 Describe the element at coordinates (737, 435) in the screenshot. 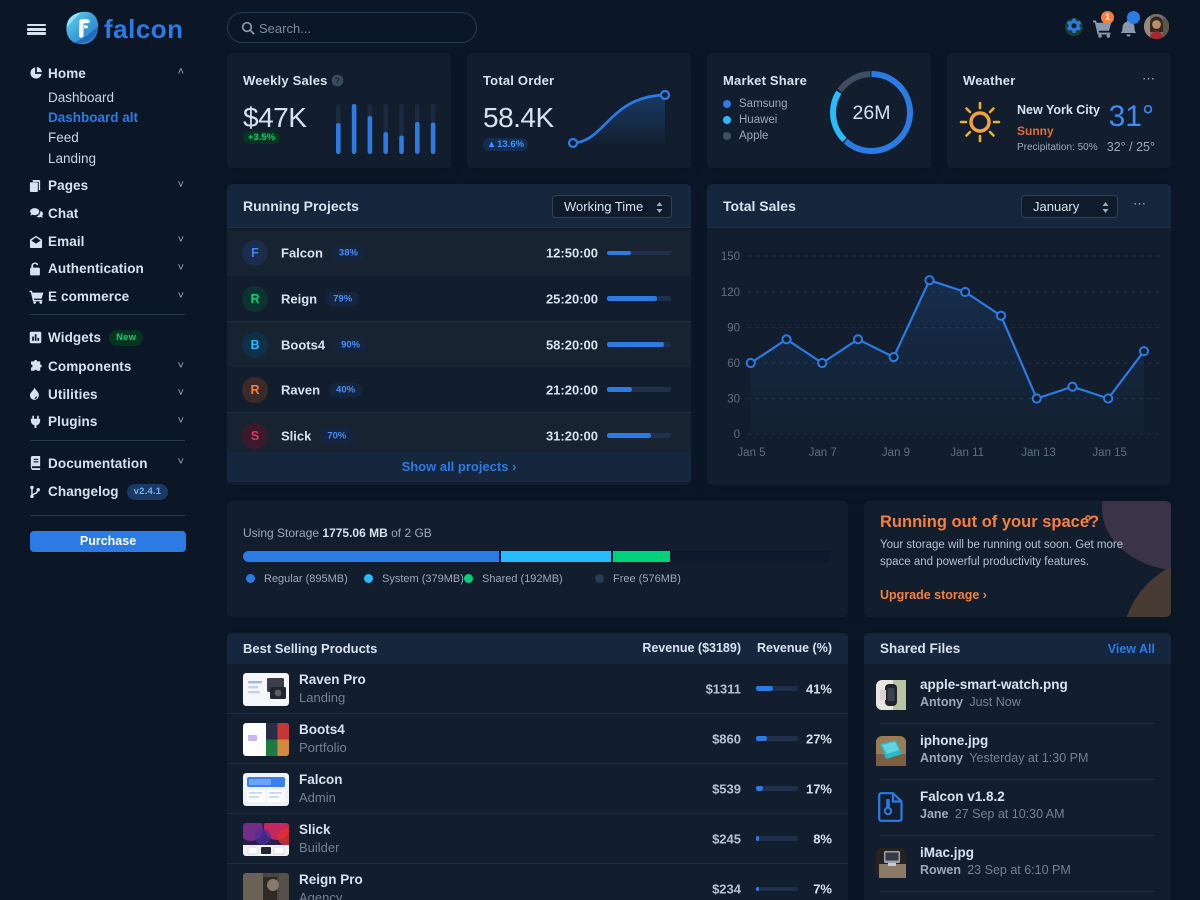

I see `svg-text: 0` at that location.